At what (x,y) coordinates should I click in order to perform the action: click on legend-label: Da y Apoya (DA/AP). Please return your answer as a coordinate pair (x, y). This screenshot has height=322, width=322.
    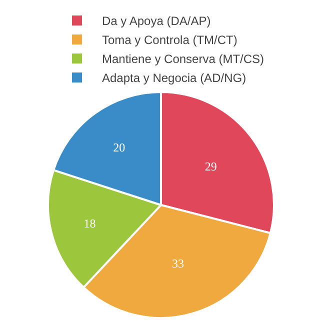
    Looking at the image, I should click on (156, 21).